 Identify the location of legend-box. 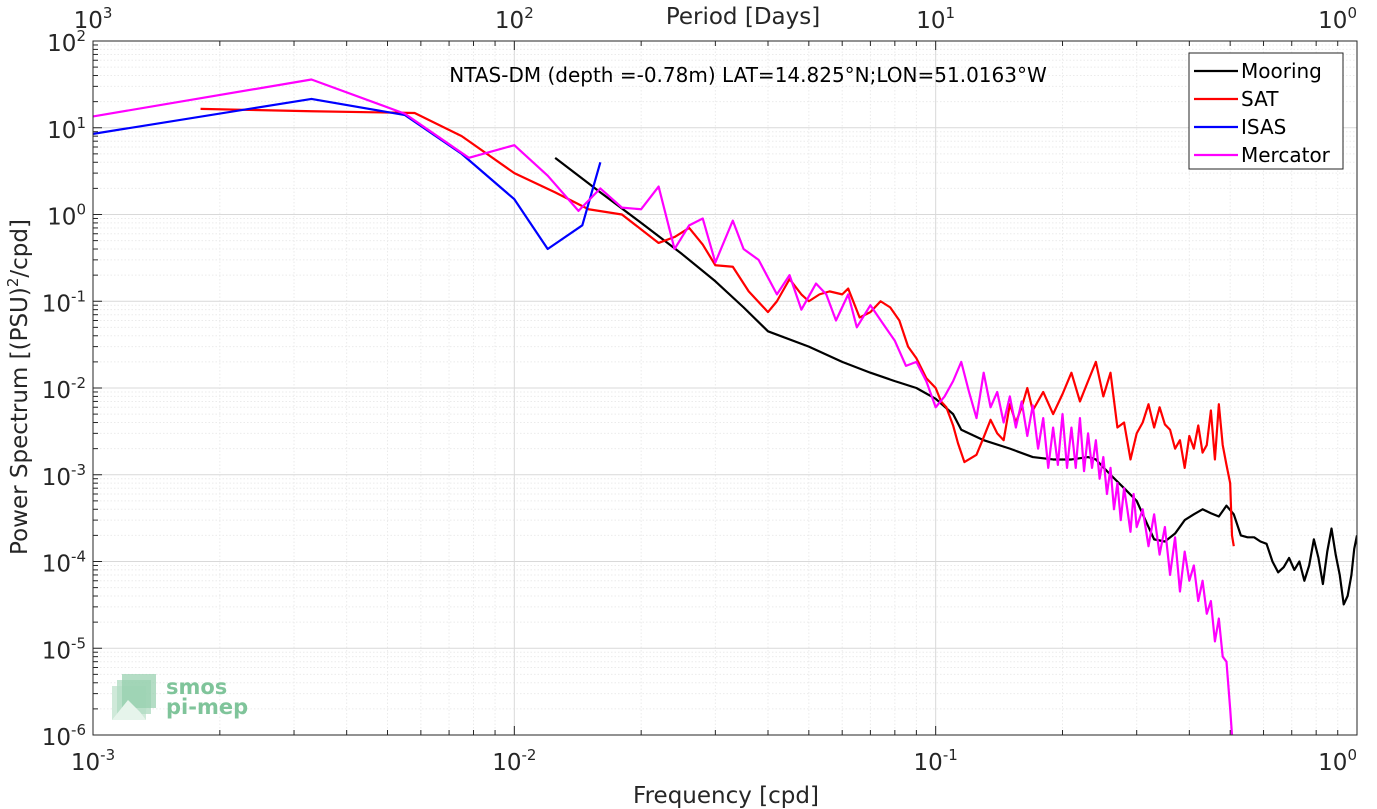
(1266, 111).